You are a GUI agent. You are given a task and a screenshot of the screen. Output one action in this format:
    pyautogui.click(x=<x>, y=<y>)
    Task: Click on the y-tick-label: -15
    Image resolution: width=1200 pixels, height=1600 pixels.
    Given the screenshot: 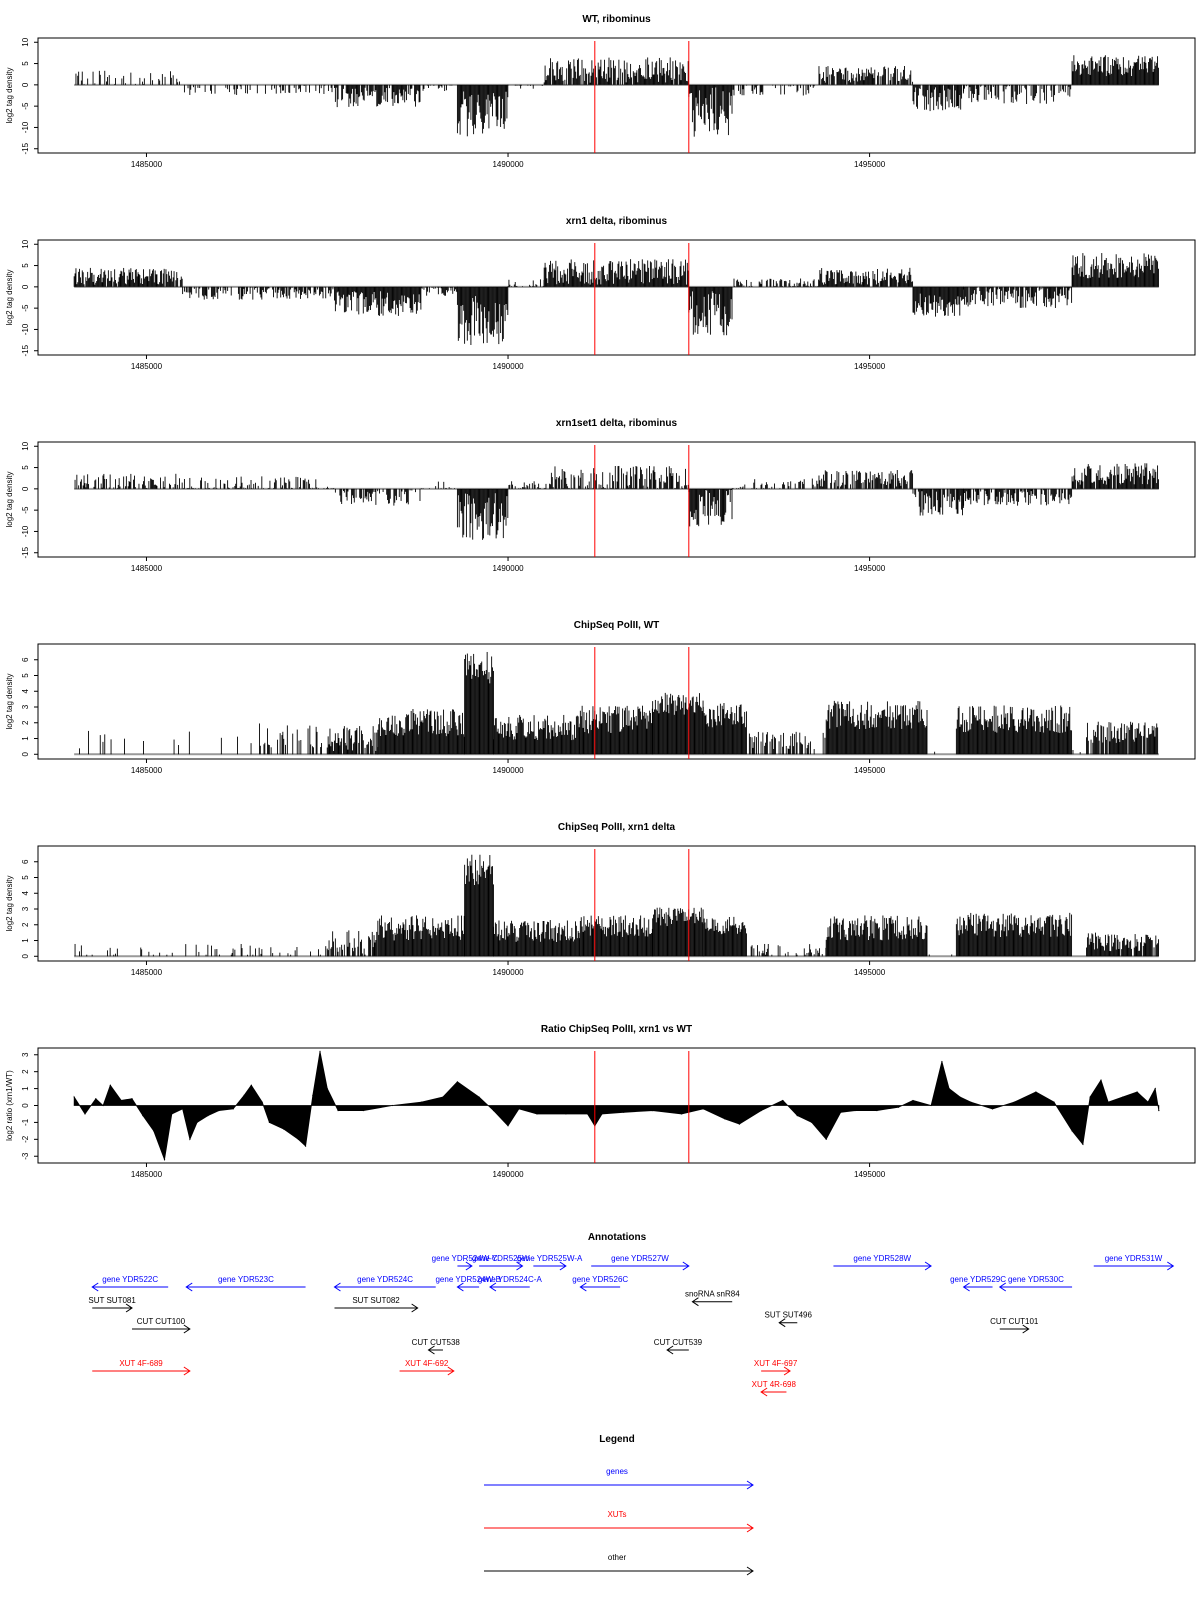 What is the action you would take?
    pyautogui.click(x=25, y=148)
    